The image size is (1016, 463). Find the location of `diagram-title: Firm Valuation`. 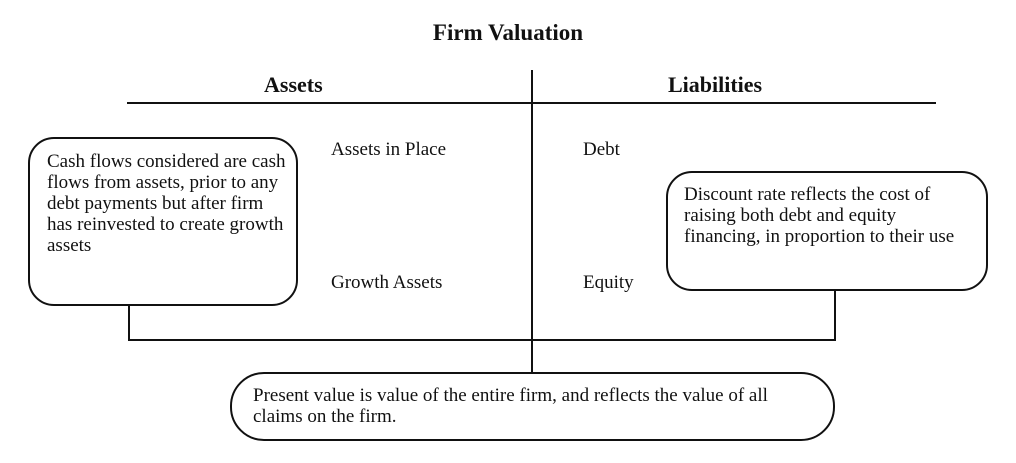

diagram-title: Firm Valuation is located at coordinates (508, 32).